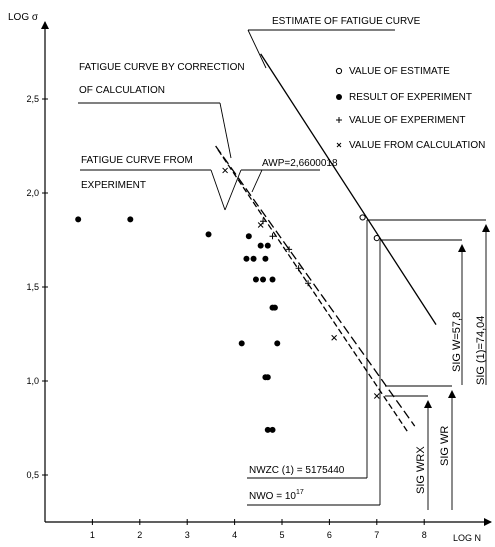  Describe the element at coordinates (297, 470) in the screenshot. I see `annotation-nwzc: NWZC (1) = 5175440` at that location.